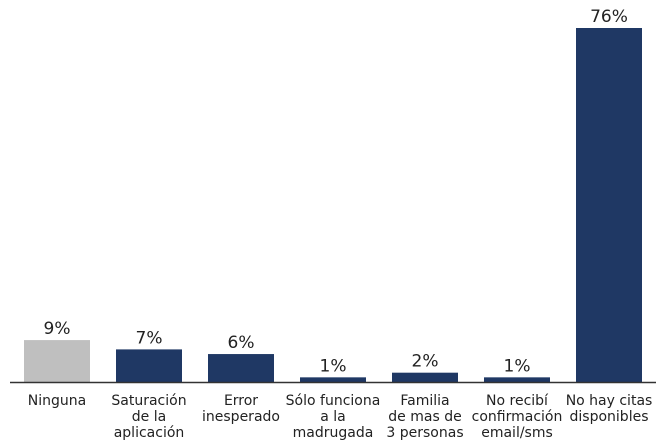 The image size is (666, 446). I want to click on x-tick-label: disponibles, so click(609, 417).